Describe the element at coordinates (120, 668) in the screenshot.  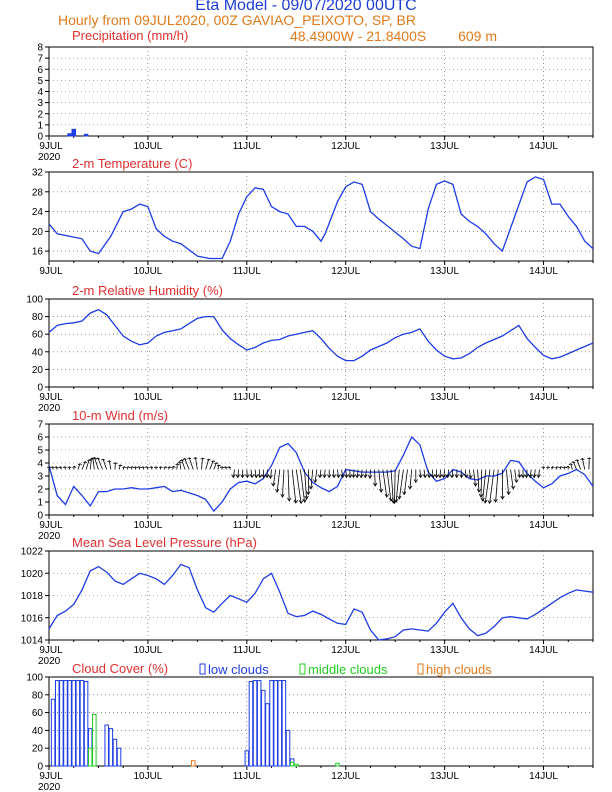
I see `panel-title: Cloud Cover (%)` at that location.